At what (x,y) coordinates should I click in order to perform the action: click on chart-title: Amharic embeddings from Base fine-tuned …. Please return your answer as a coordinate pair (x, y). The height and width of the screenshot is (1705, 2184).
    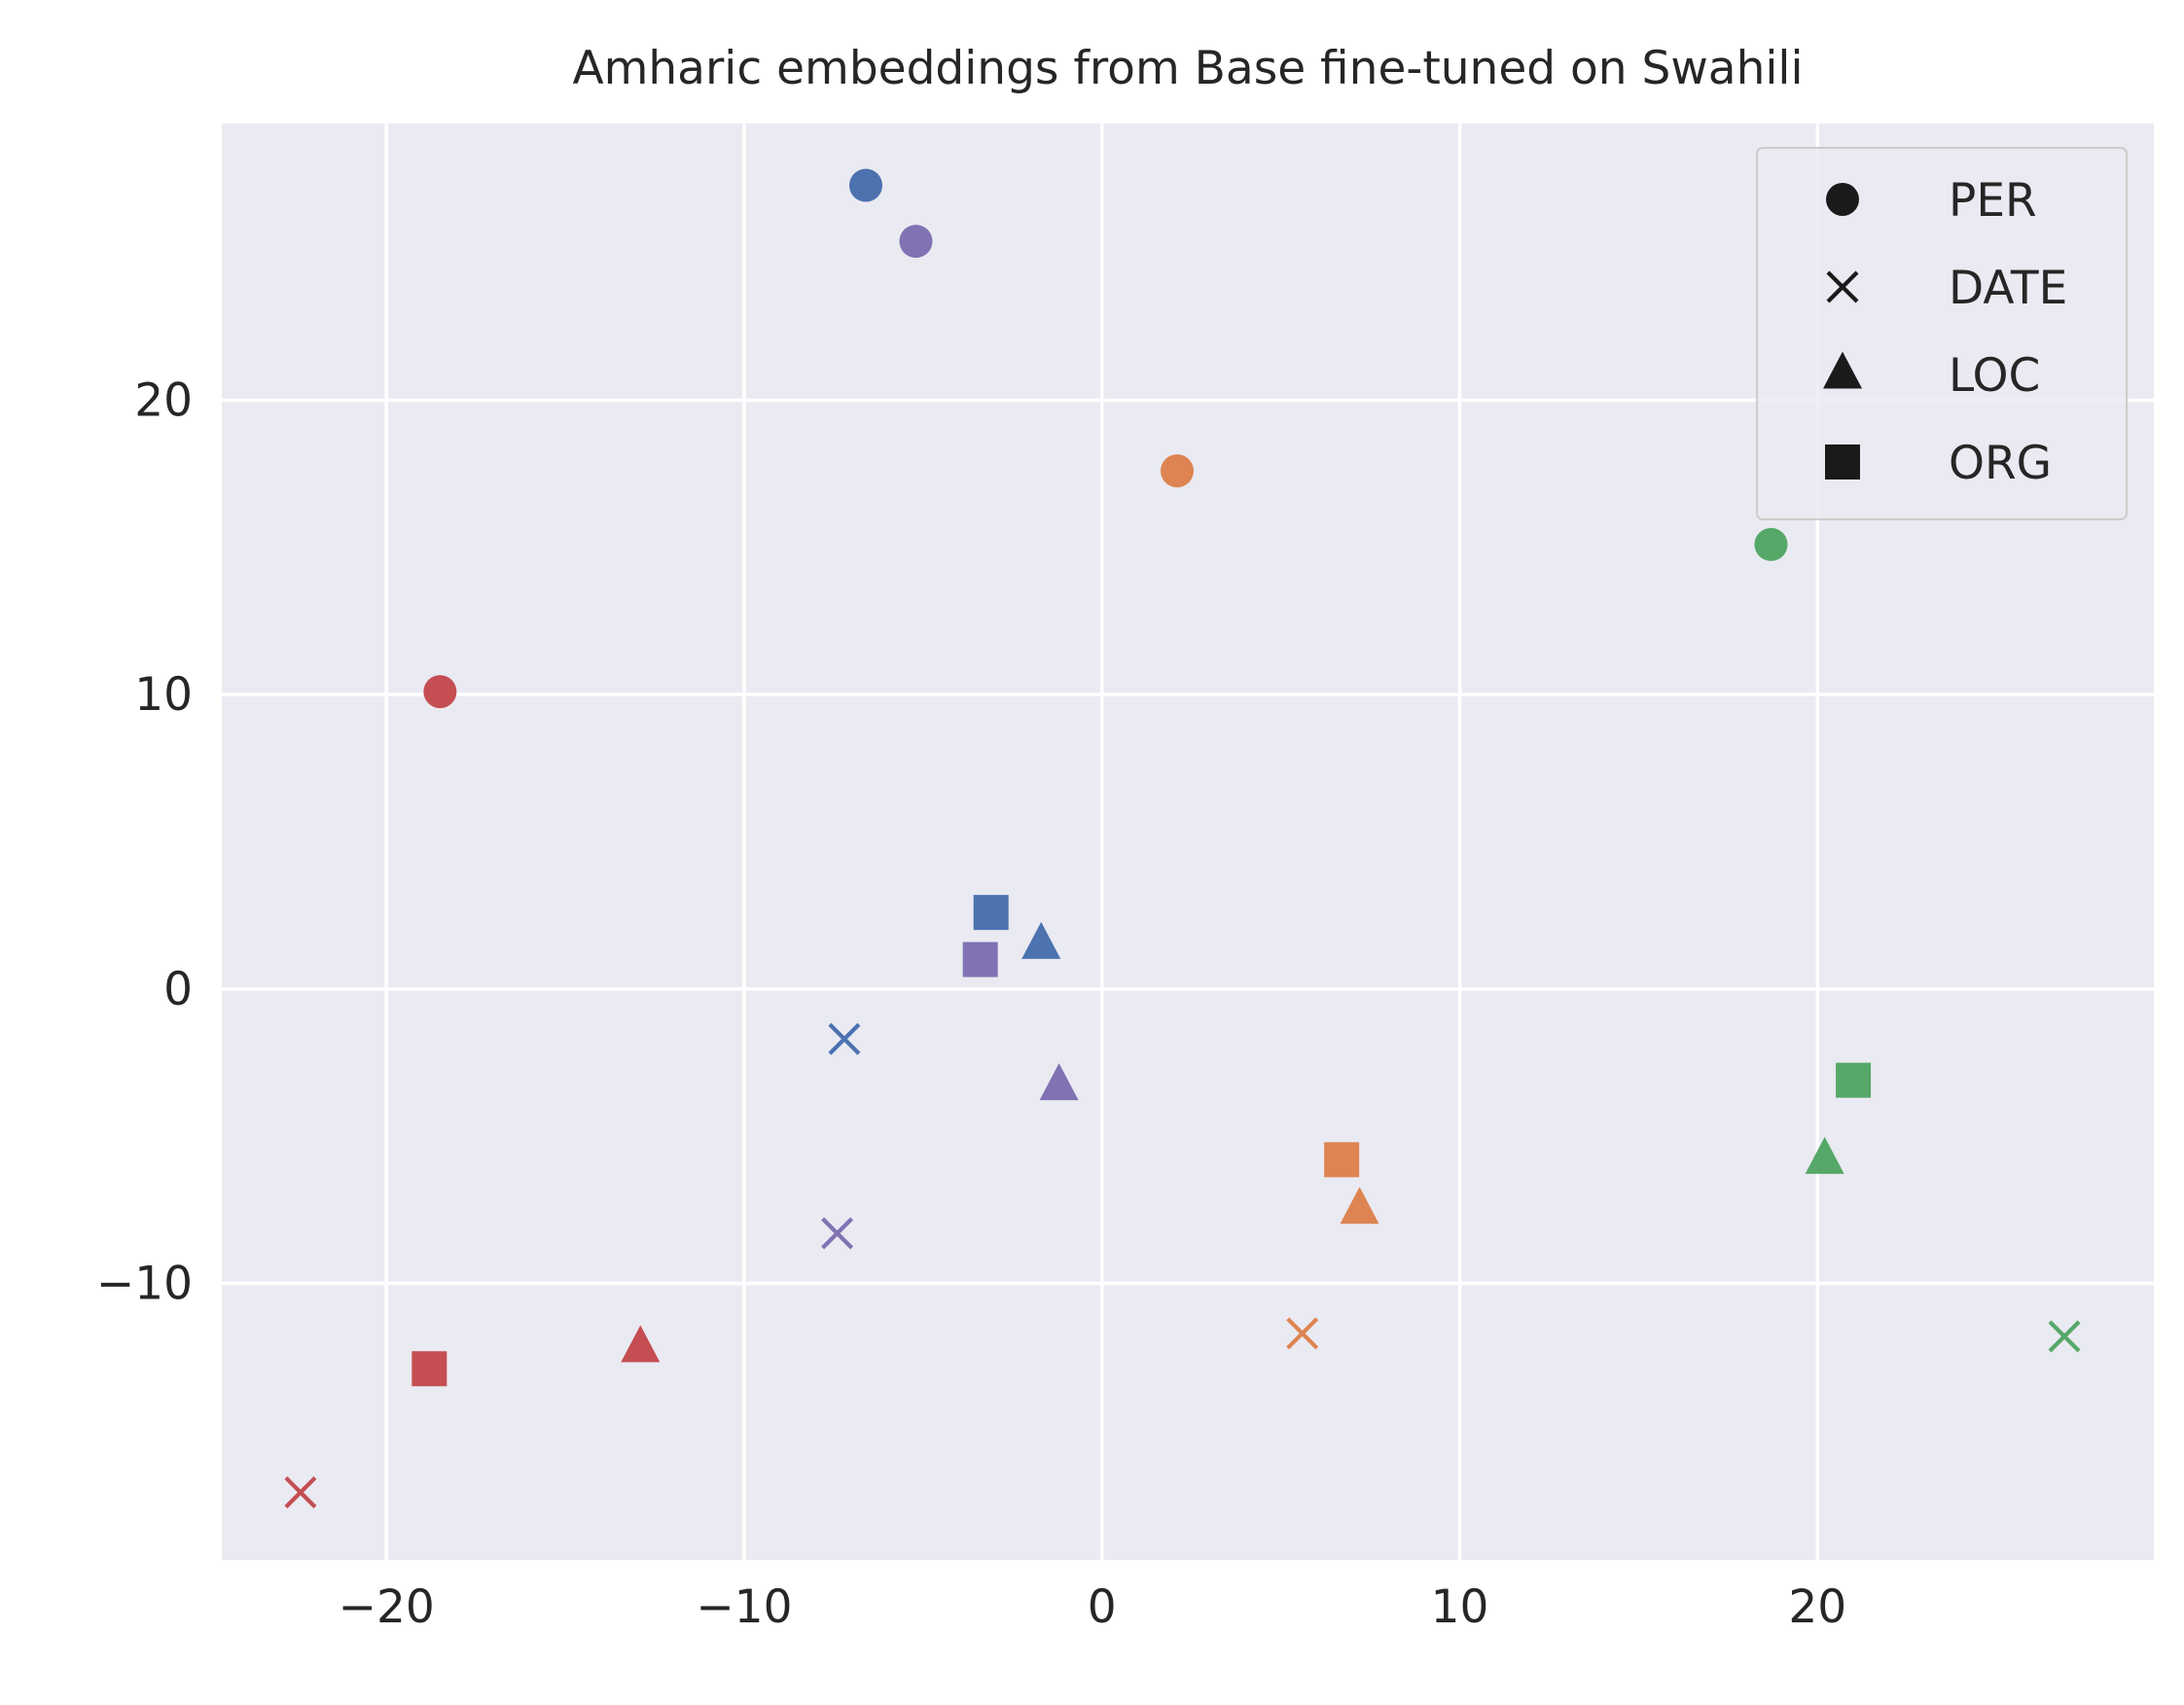
    Looking at the image, I should click on (1187, 68).